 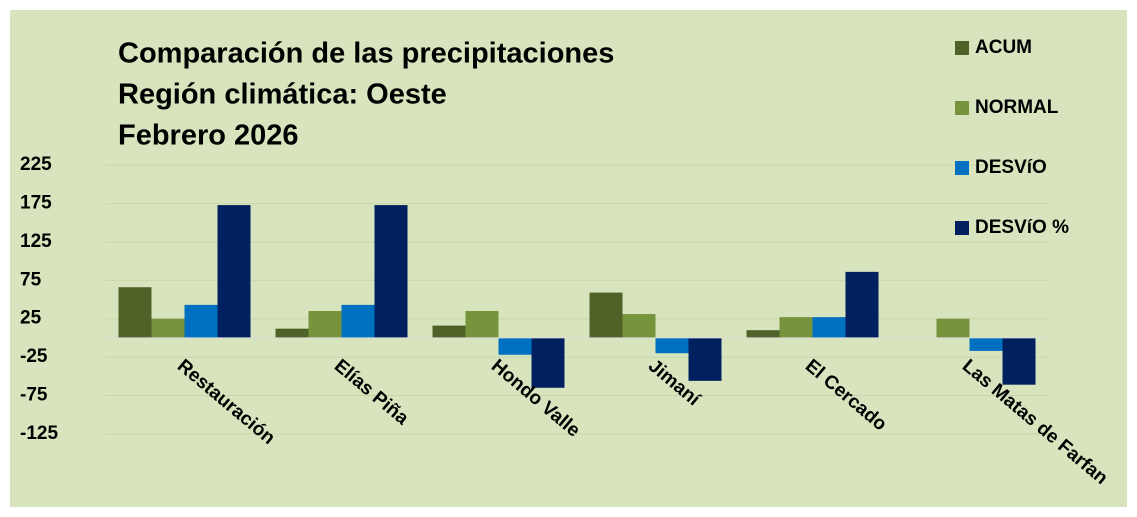 What do you see at coordinates (366, 54) in the screenshot?
I see `chart-title: Comparación de las precipitaciones` at bounding box center [366, 54].